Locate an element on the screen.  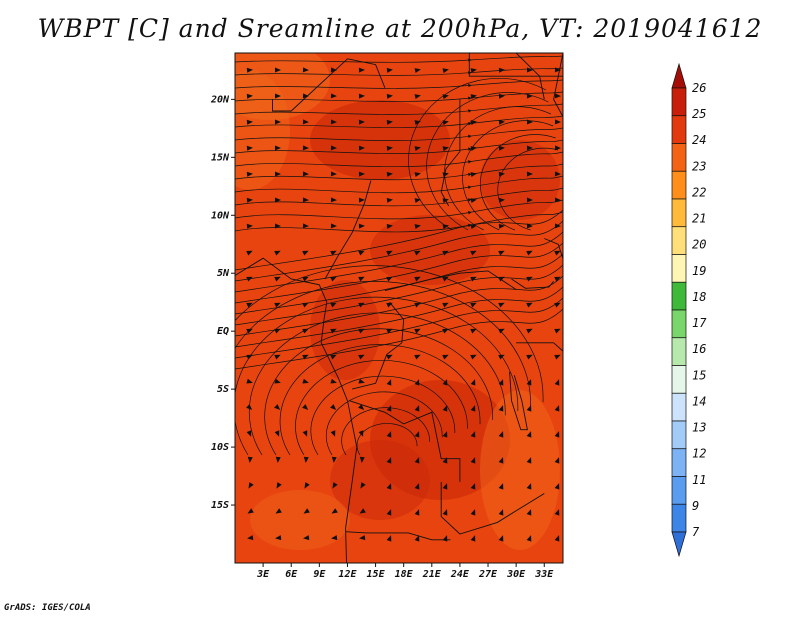
lat-tick-label: 5S is located at coordinates (223, 389).